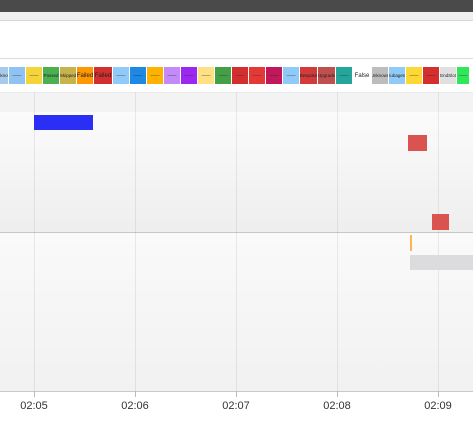 This screenshot has height=422, width=473. I want to click on legend-chip: False, so click(362, 75).